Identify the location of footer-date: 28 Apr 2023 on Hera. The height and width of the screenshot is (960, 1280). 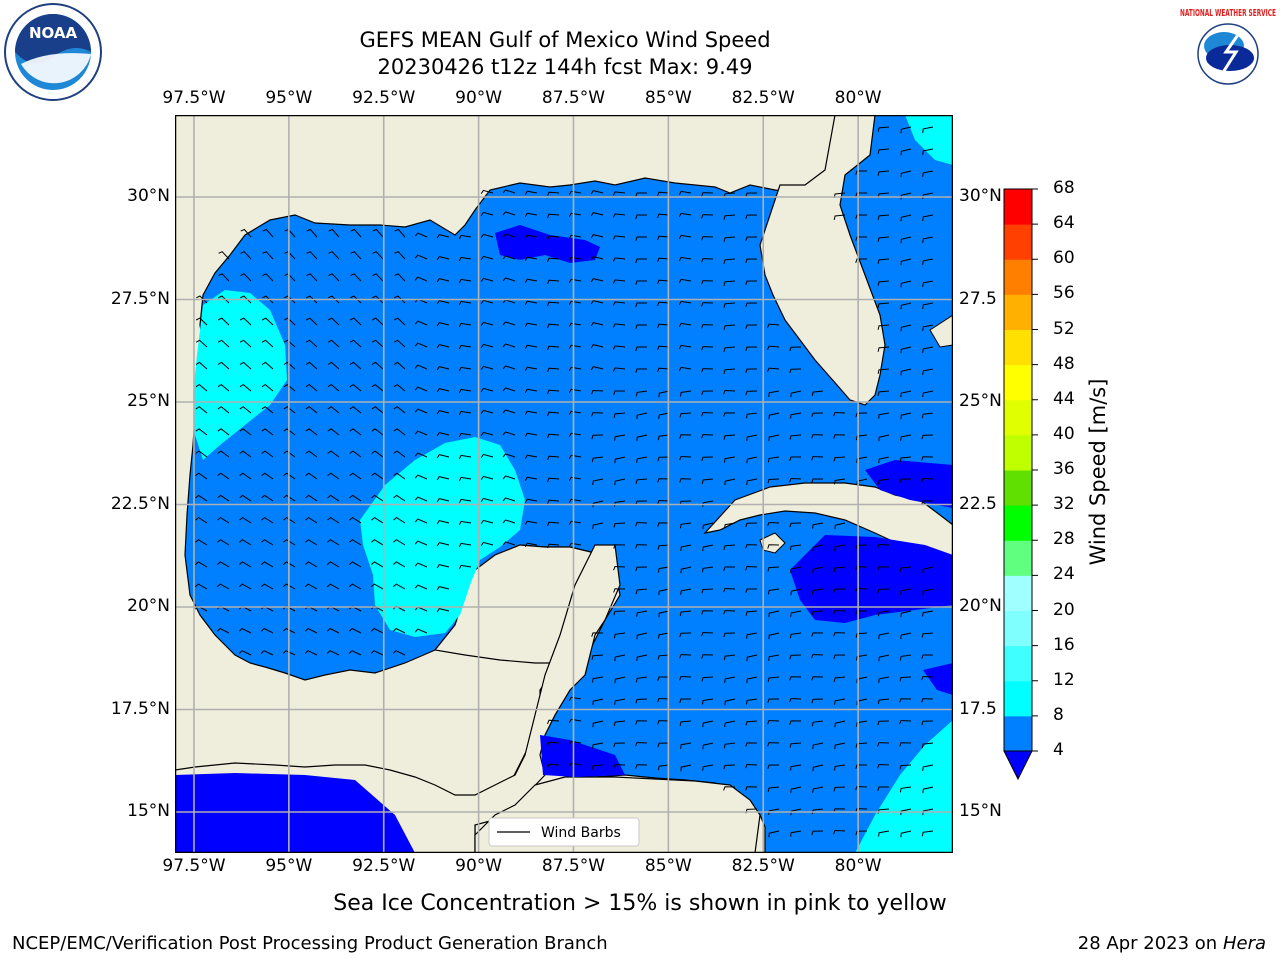
(1172, 943).